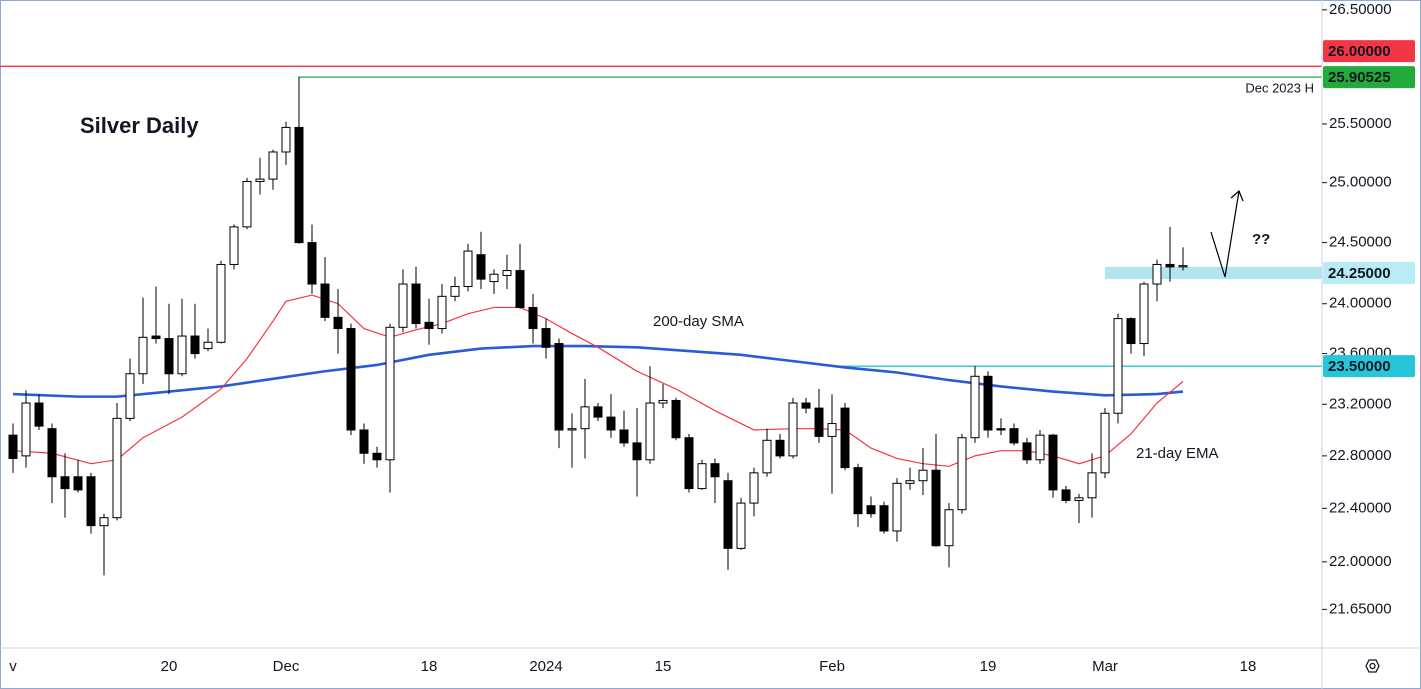 This screenshot has height=689, width=1421. What do you see at coordinates (13, 666) in the screenshot?
I see `x-tick-label: v` at bounding box center [13, 666].